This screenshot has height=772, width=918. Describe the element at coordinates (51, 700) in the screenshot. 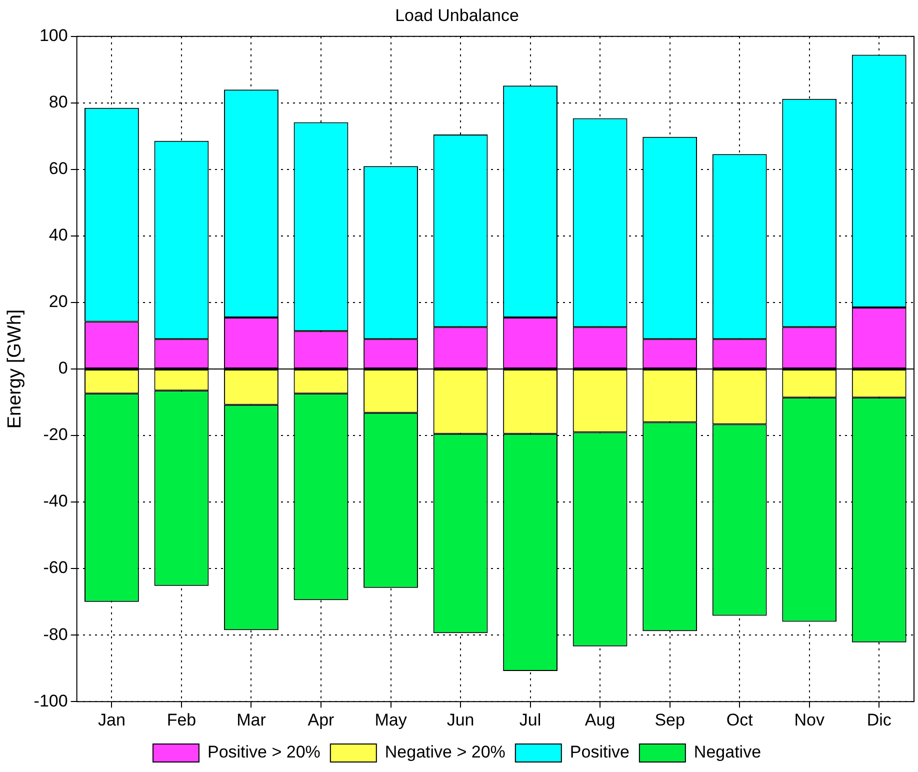

I see `y-tick-label: -100` at that location.